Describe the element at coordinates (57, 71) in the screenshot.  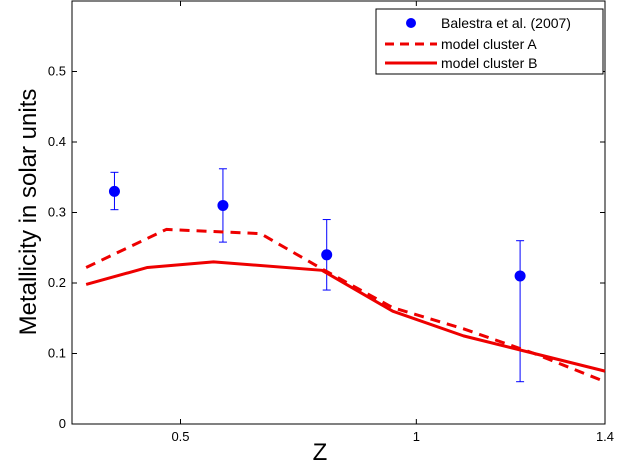
I see `y-tick-label: 0.5` at that location.